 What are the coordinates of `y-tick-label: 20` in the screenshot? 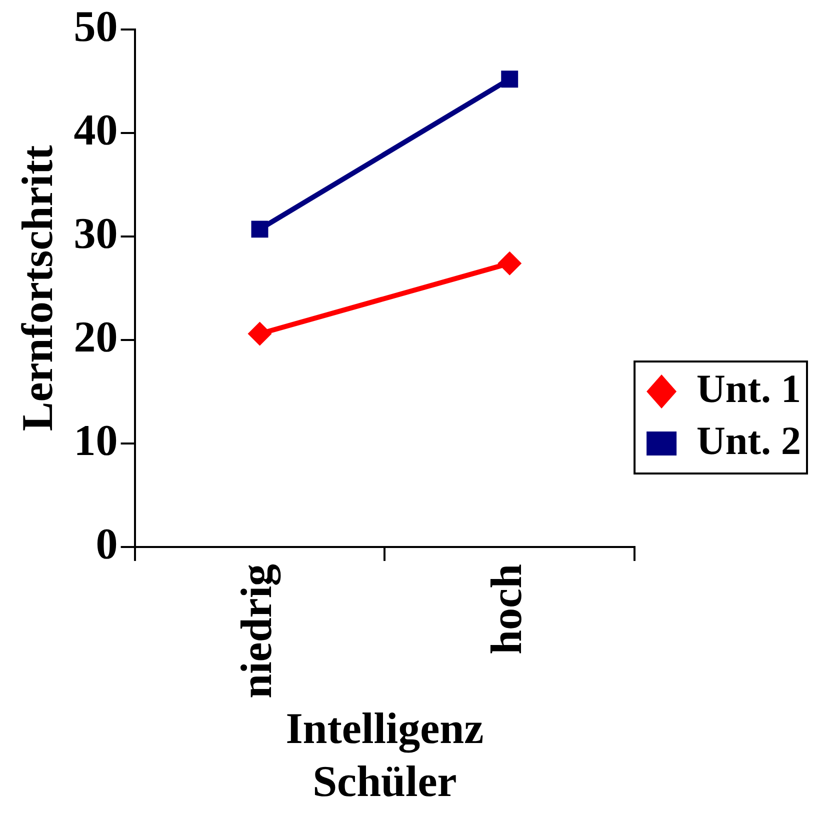 It's located at (96, 337).